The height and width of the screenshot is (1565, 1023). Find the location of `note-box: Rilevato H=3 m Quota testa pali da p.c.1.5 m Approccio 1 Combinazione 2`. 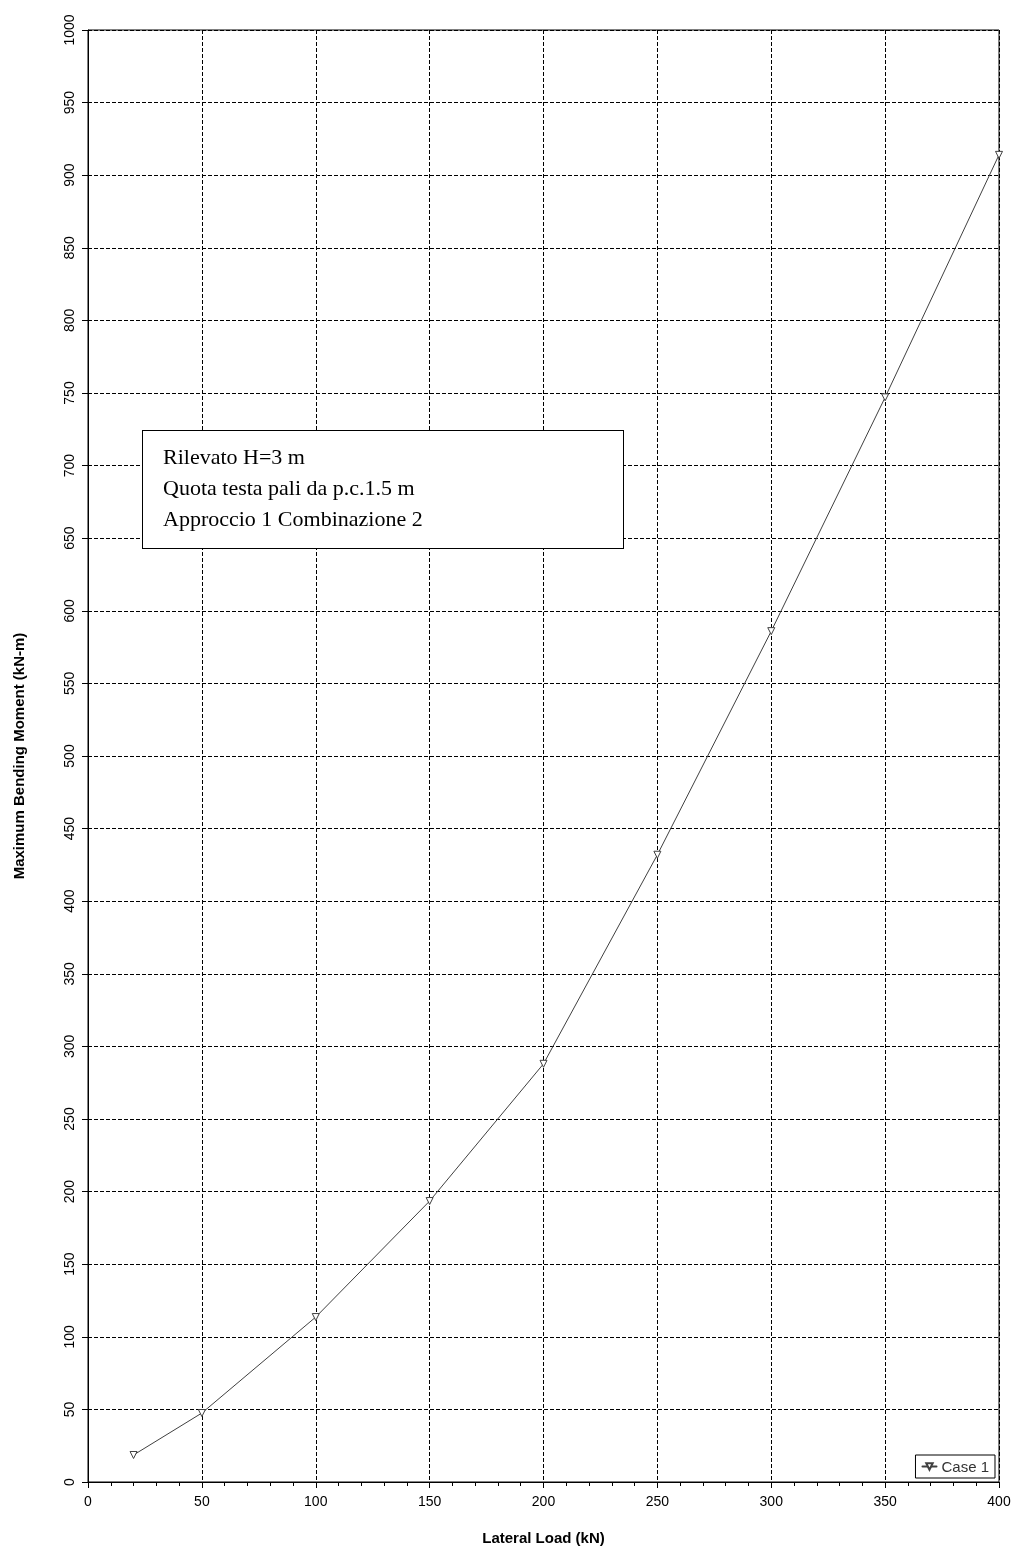

note-box: Rilevato H=3 m Quota testa pali da p.c.1.5 m Approccio 1 Combinazione 2 is located at coordinates (383, 489).